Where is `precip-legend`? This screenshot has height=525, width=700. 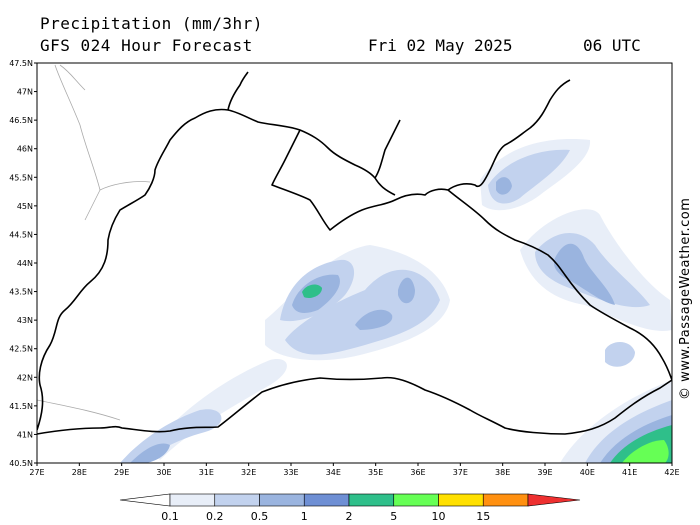
precip-legend is located at coordinates (350, 500).